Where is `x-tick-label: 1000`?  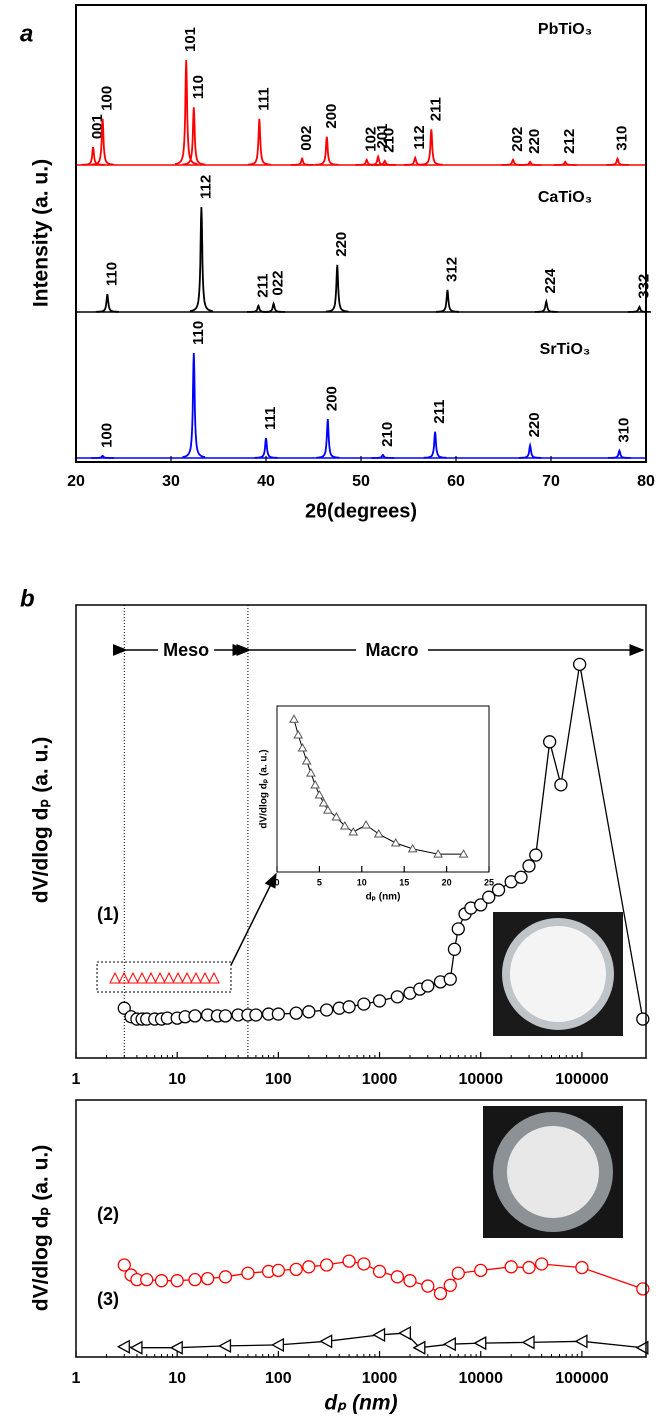 x-tick-label: 1000 is located at coordinates (380, 1378).